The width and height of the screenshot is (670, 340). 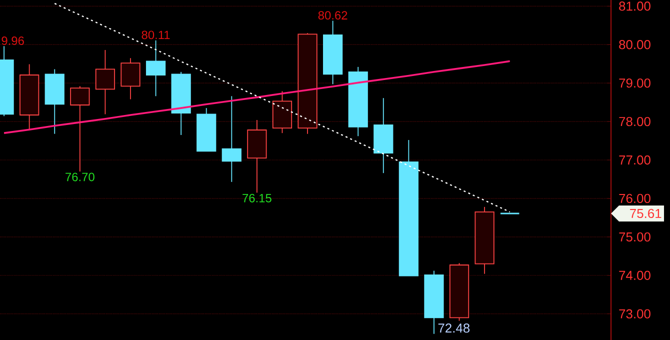 I want to click on annotation: 76.70, so click(x=80, y=177).